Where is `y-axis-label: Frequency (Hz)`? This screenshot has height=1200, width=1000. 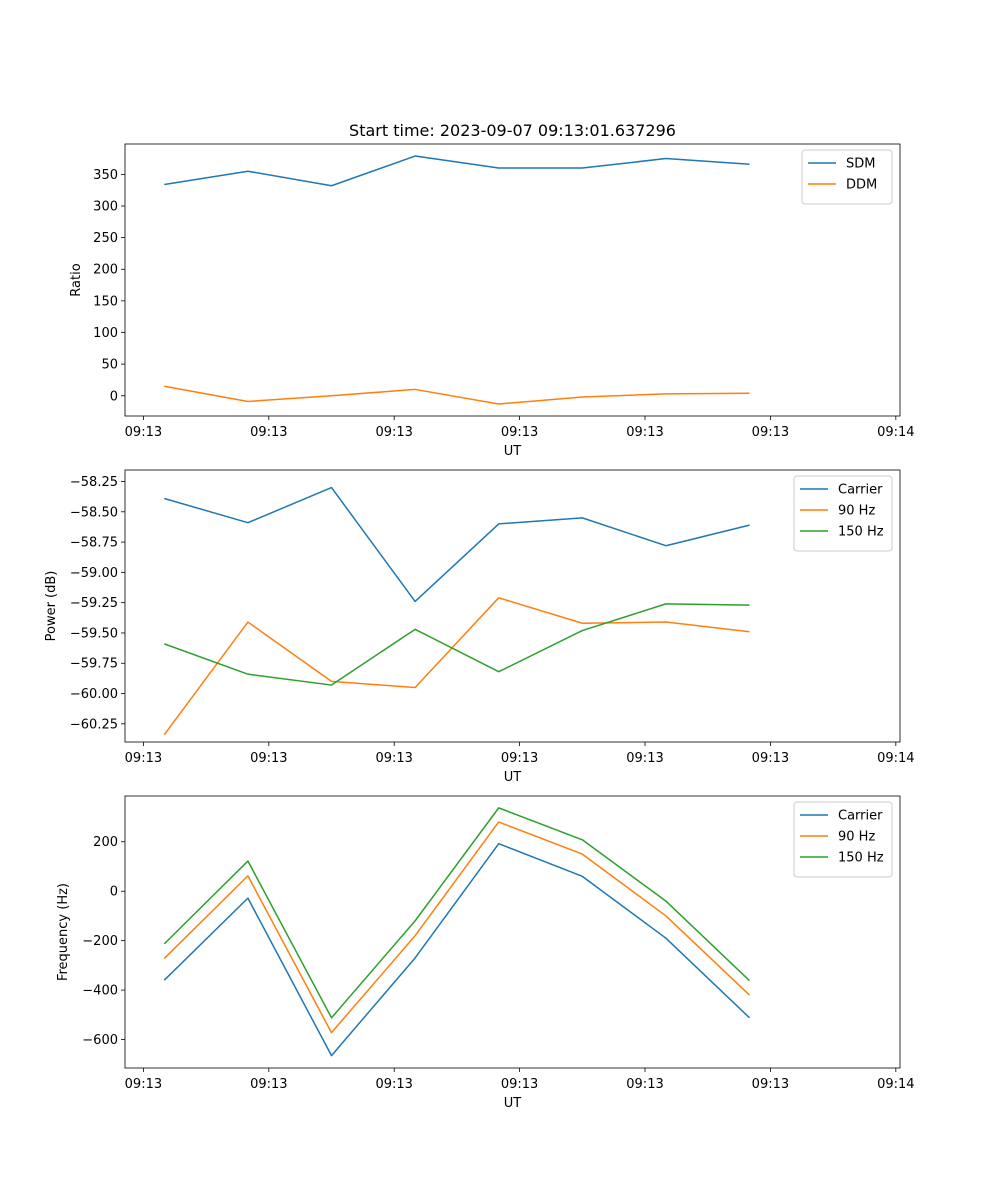 y-axis-label: Frequency (Hz) is located at coordinates (63, 932).